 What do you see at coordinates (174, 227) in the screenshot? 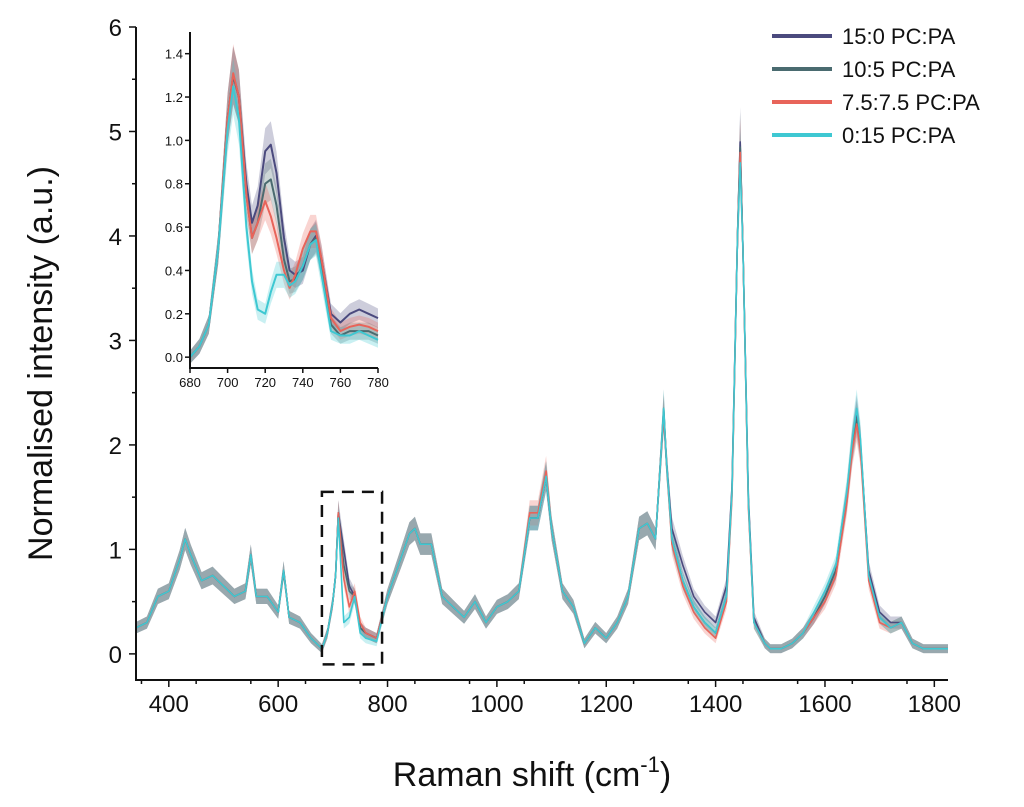
I see `inset-y-tick-label: 0.6` at bounding box center [174, 227].